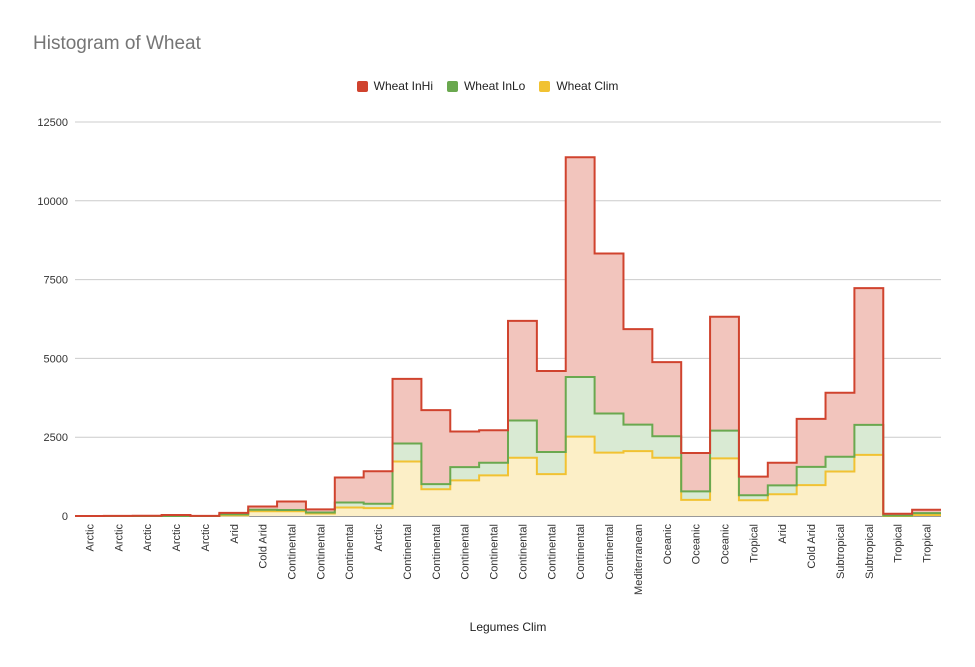 The height and width of the screenshot is (667, 975). Describe the element at coordinates (117, 43) in the screenshot. I see `chart-title: Histogram of Wheat` at that location.